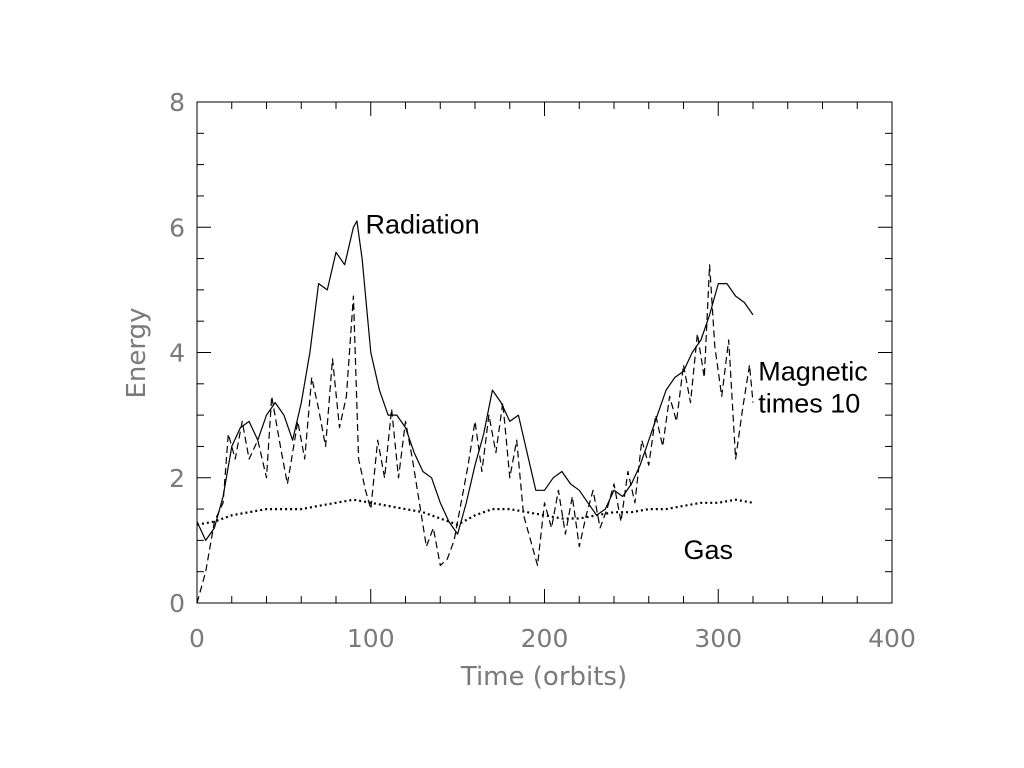 Image resolution: width=1024 pixels, height=768 pixels. Describe the element at coordinates (718, 638) in the screenshot. I see `x-tick-label: 300` at that location.